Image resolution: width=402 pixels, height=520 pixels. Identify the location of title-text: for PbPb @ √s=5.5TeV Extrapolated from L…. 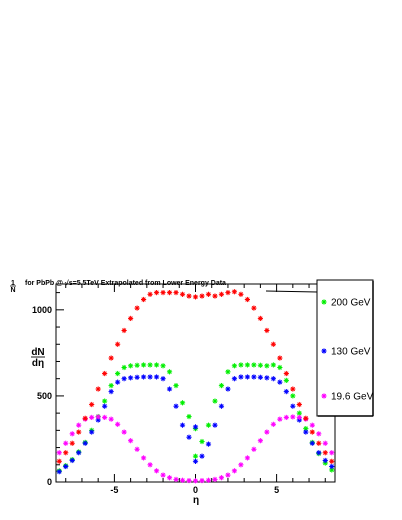
(125, 283).